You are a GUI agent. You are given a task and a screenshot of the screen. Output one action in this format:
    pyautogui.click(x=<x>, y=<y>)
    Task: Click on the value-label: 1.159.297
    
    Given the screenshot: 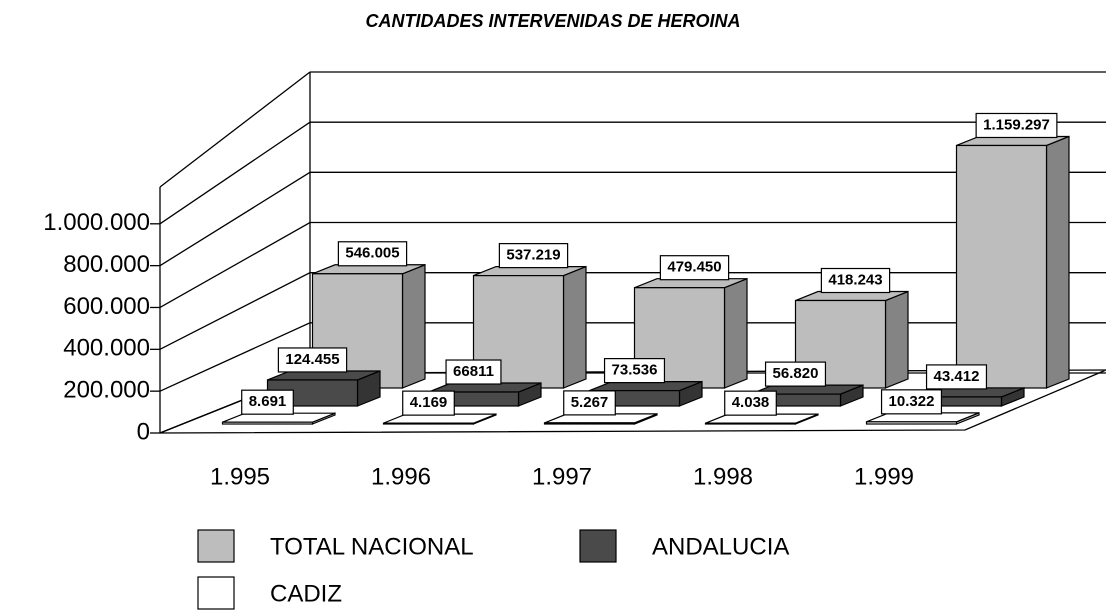 What is the action you would take?
    pyautogui.click(x=1016, y=125)
    